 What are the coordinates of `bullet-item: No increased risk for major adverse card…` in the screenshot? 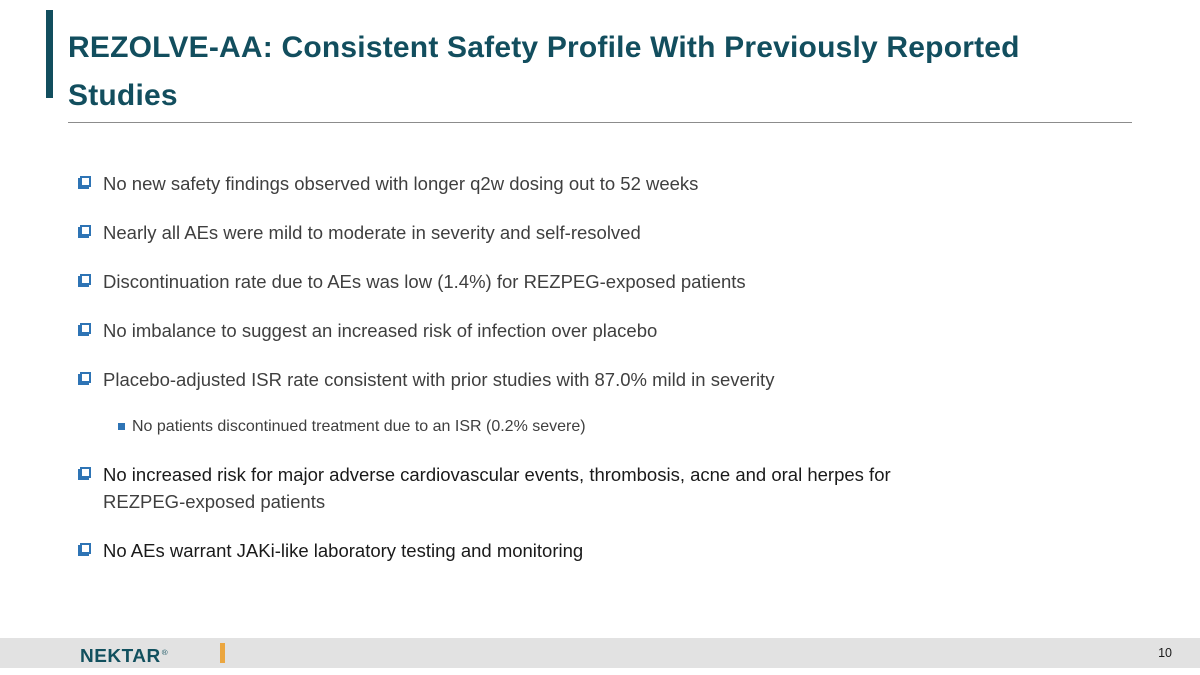 It's located at (573, 488).